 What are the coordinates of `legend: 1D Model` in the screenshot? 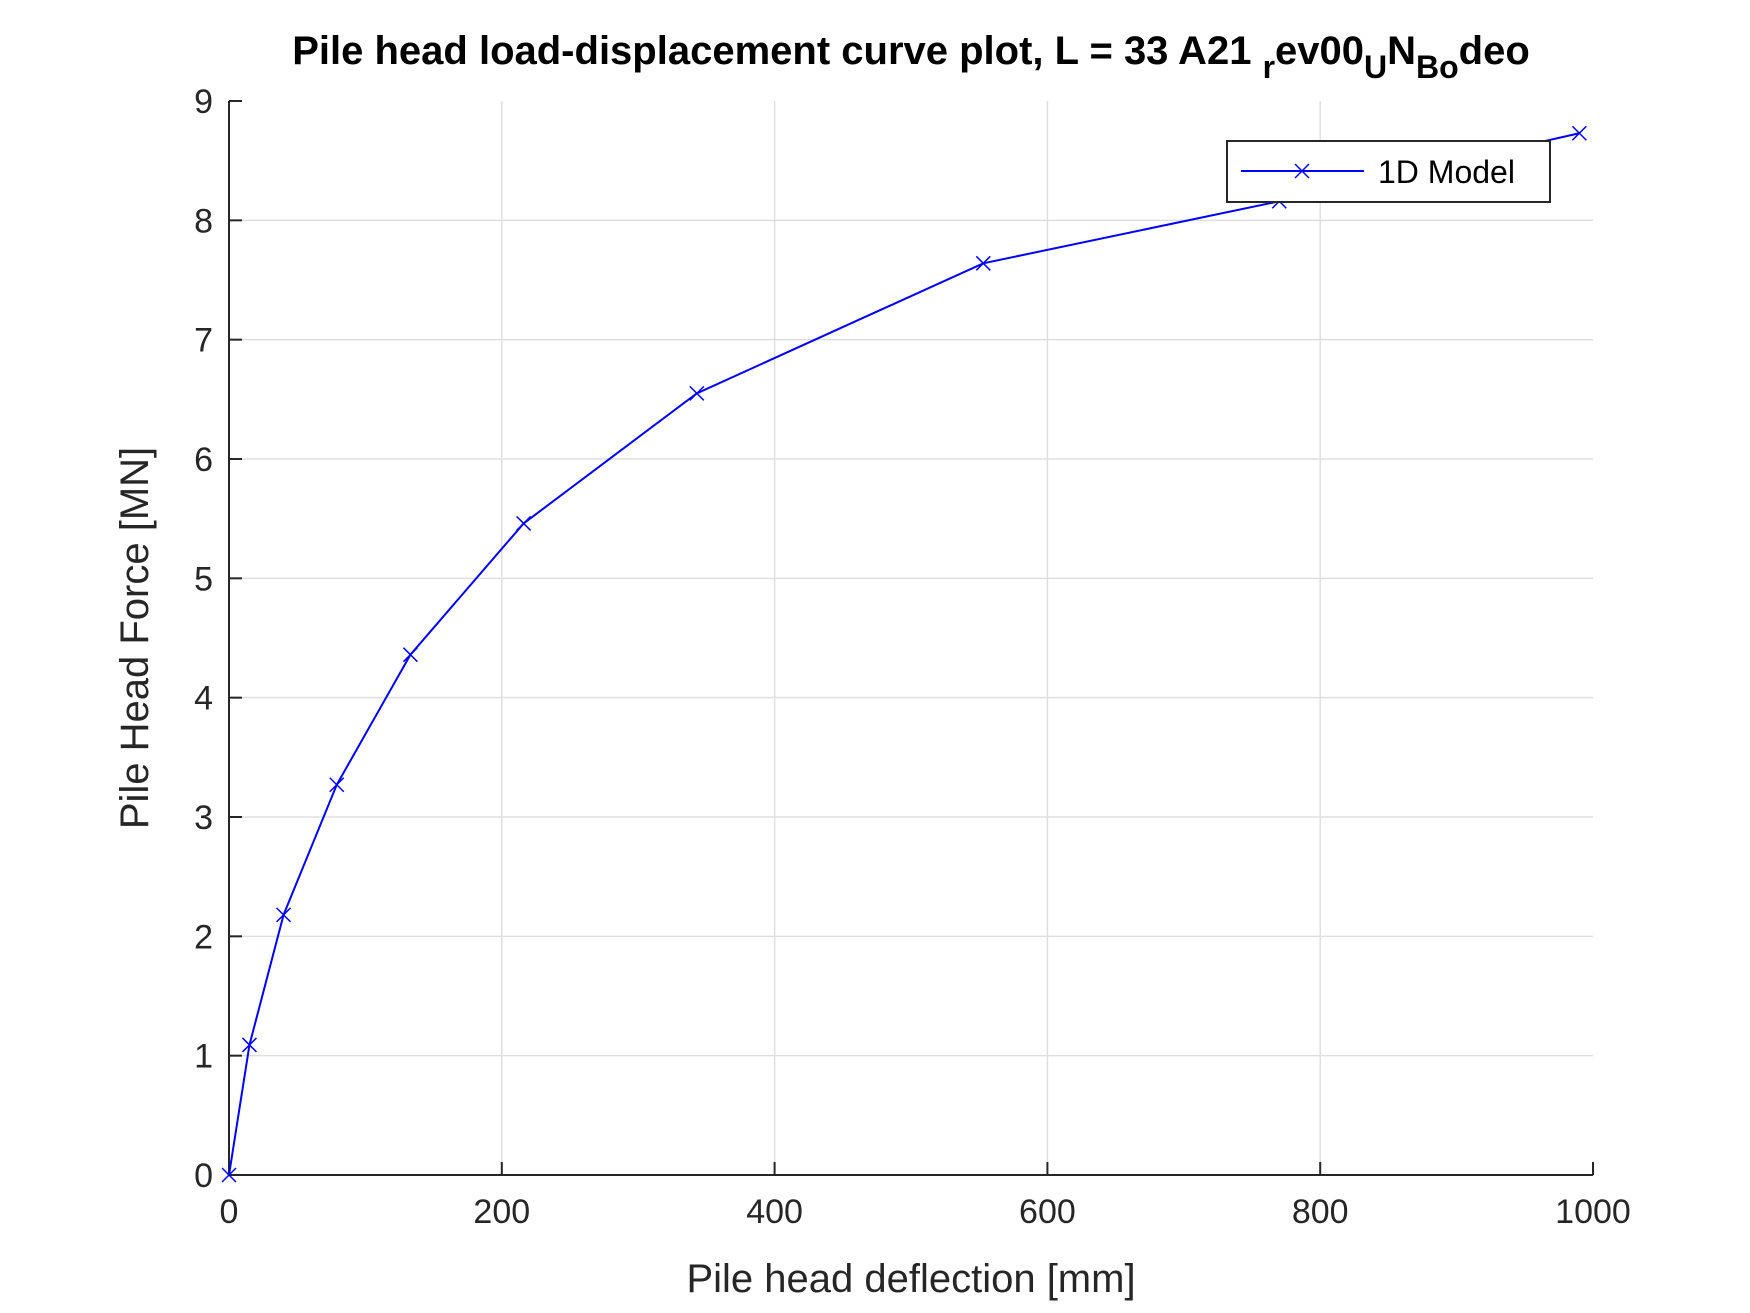 It's located at (1388, 171).